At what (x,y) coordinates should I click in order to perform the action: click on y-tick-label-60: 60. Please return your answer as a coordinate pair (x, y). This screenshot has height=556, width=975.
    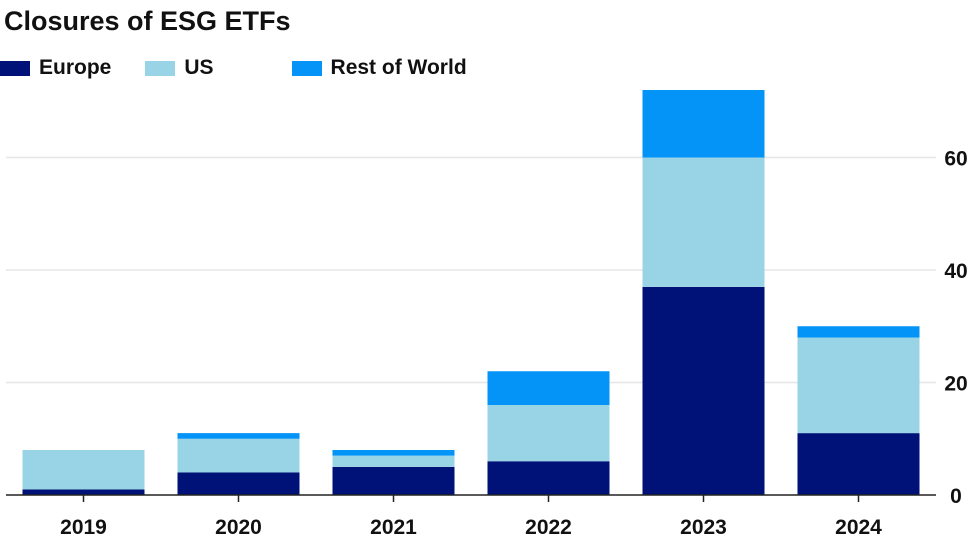
    Looking at the image, I should click on (955, 159).